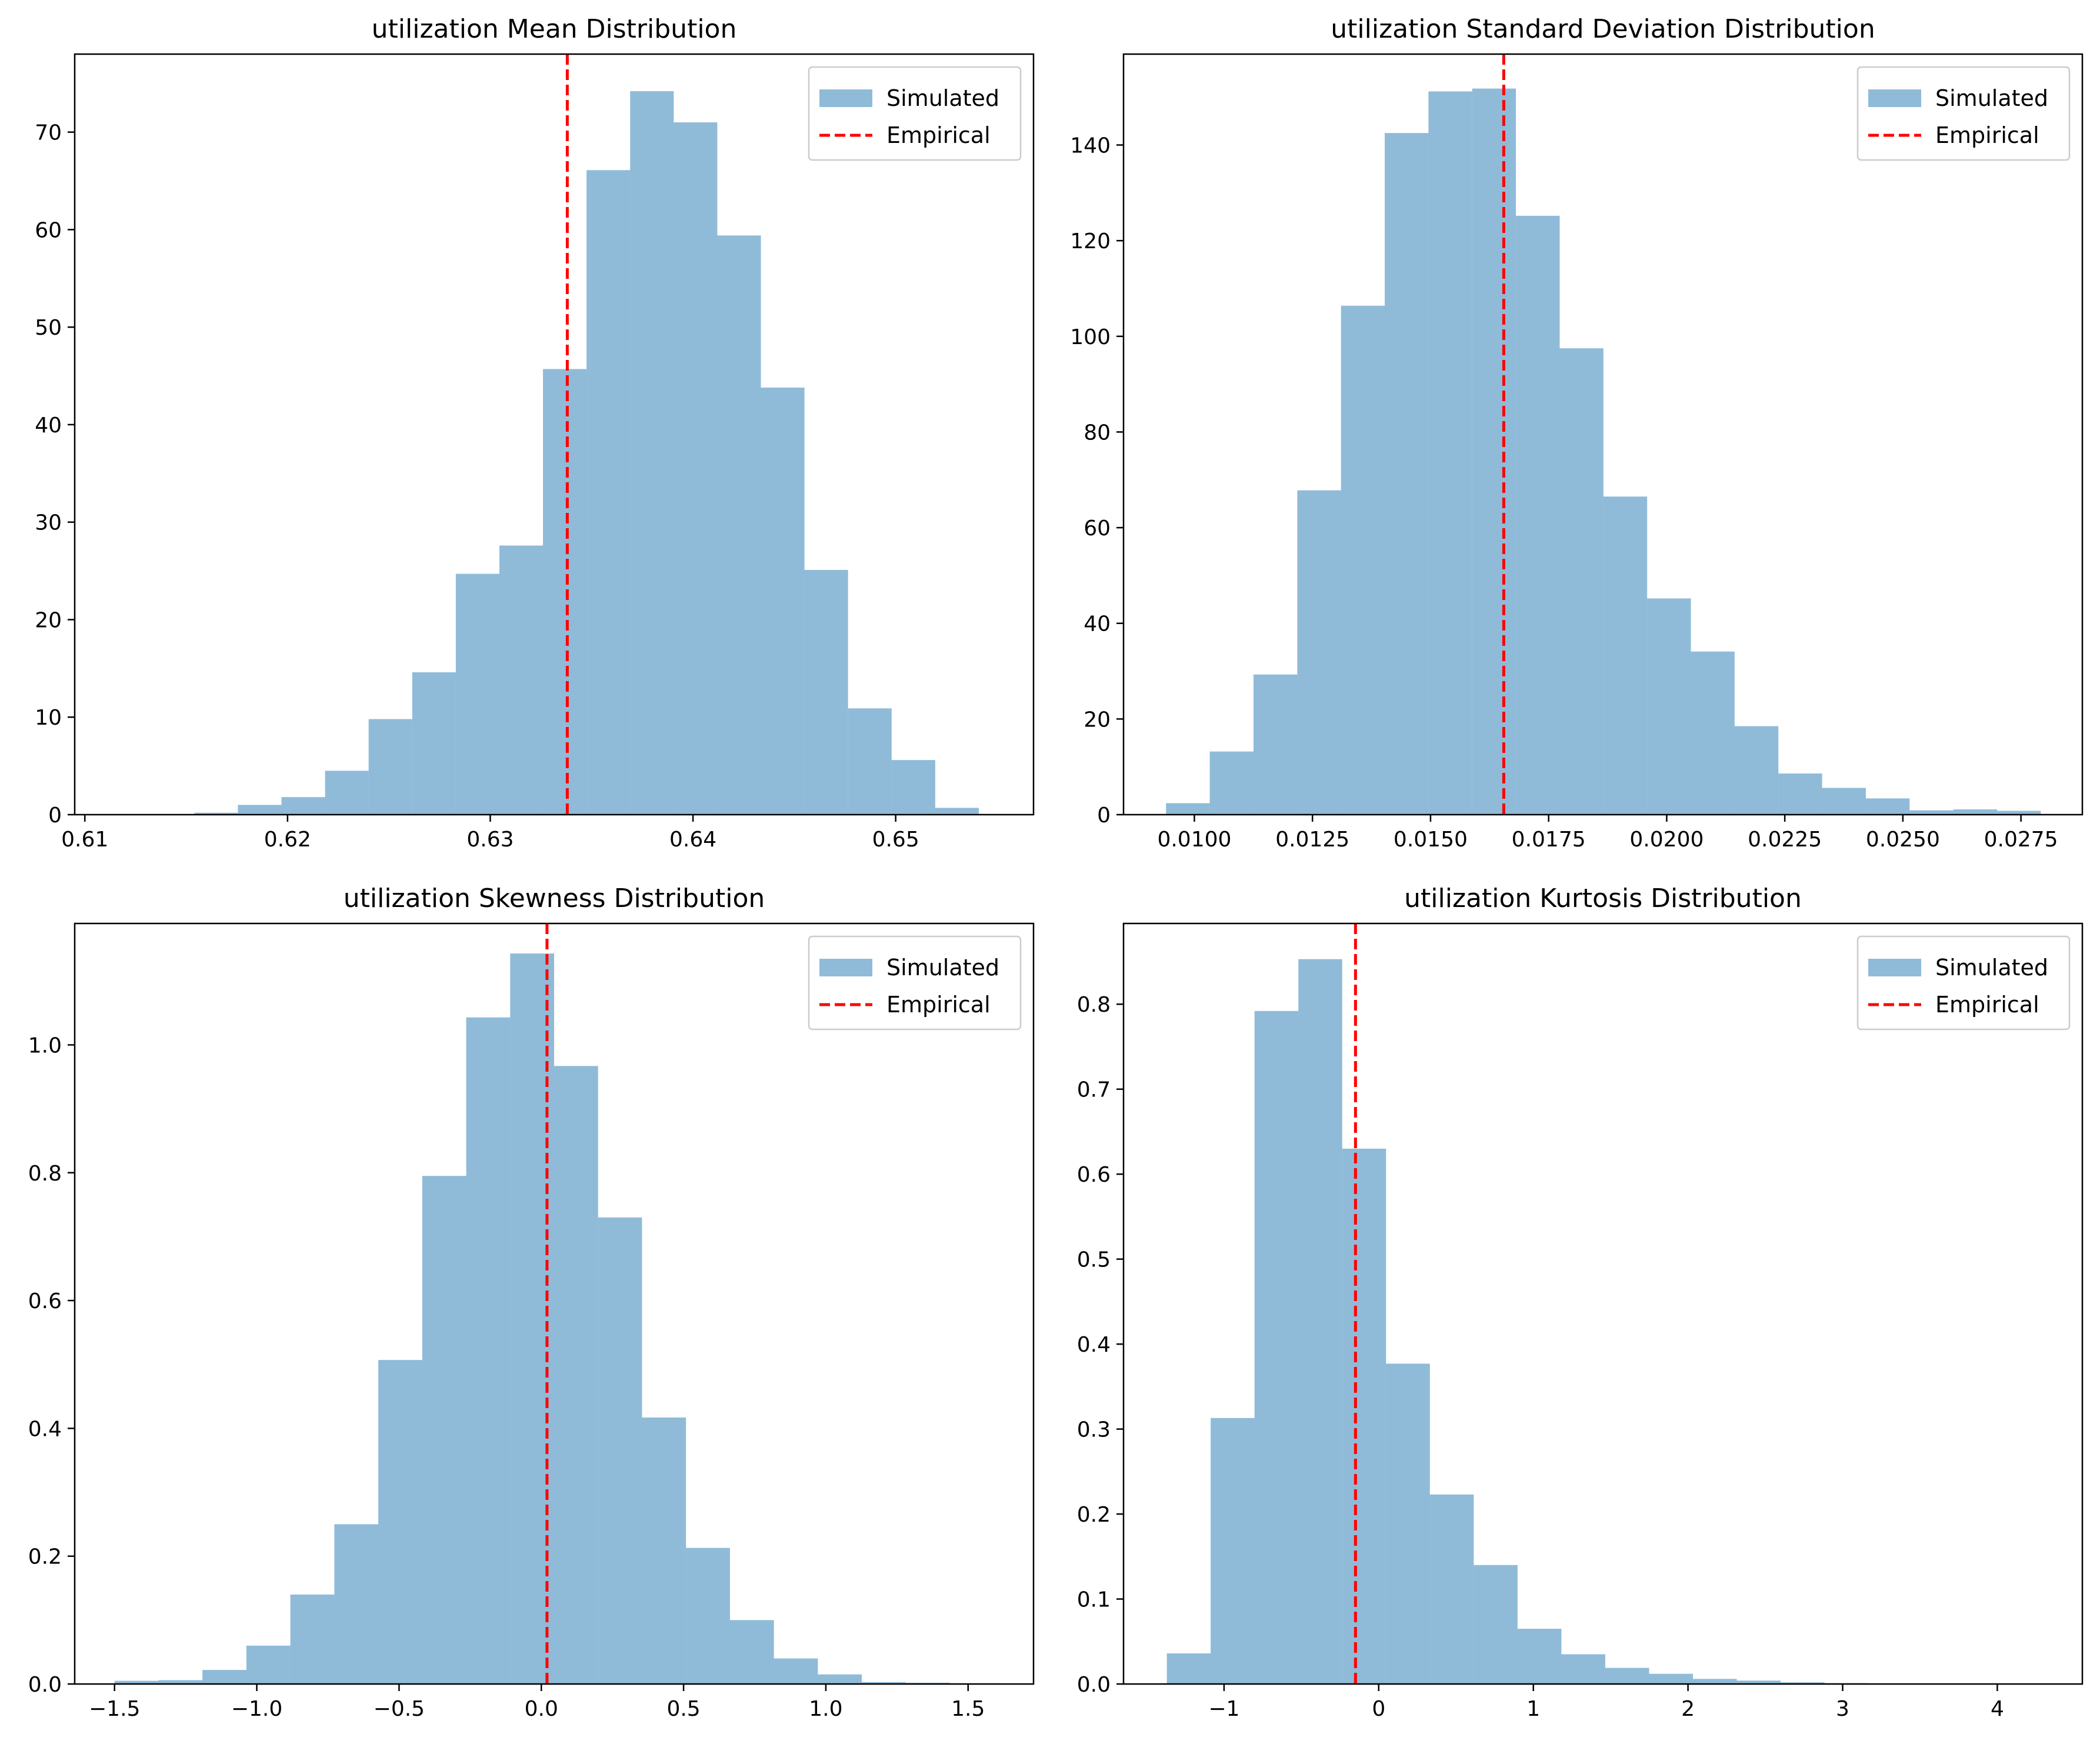  I want to click on x-tick-label: 0.0150, so click(1431, 840).